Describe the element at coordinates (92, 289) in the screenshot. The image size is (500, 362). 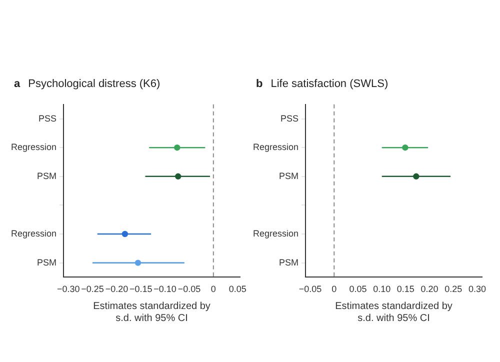
I see `x-tick-label: −0.25` at that location.